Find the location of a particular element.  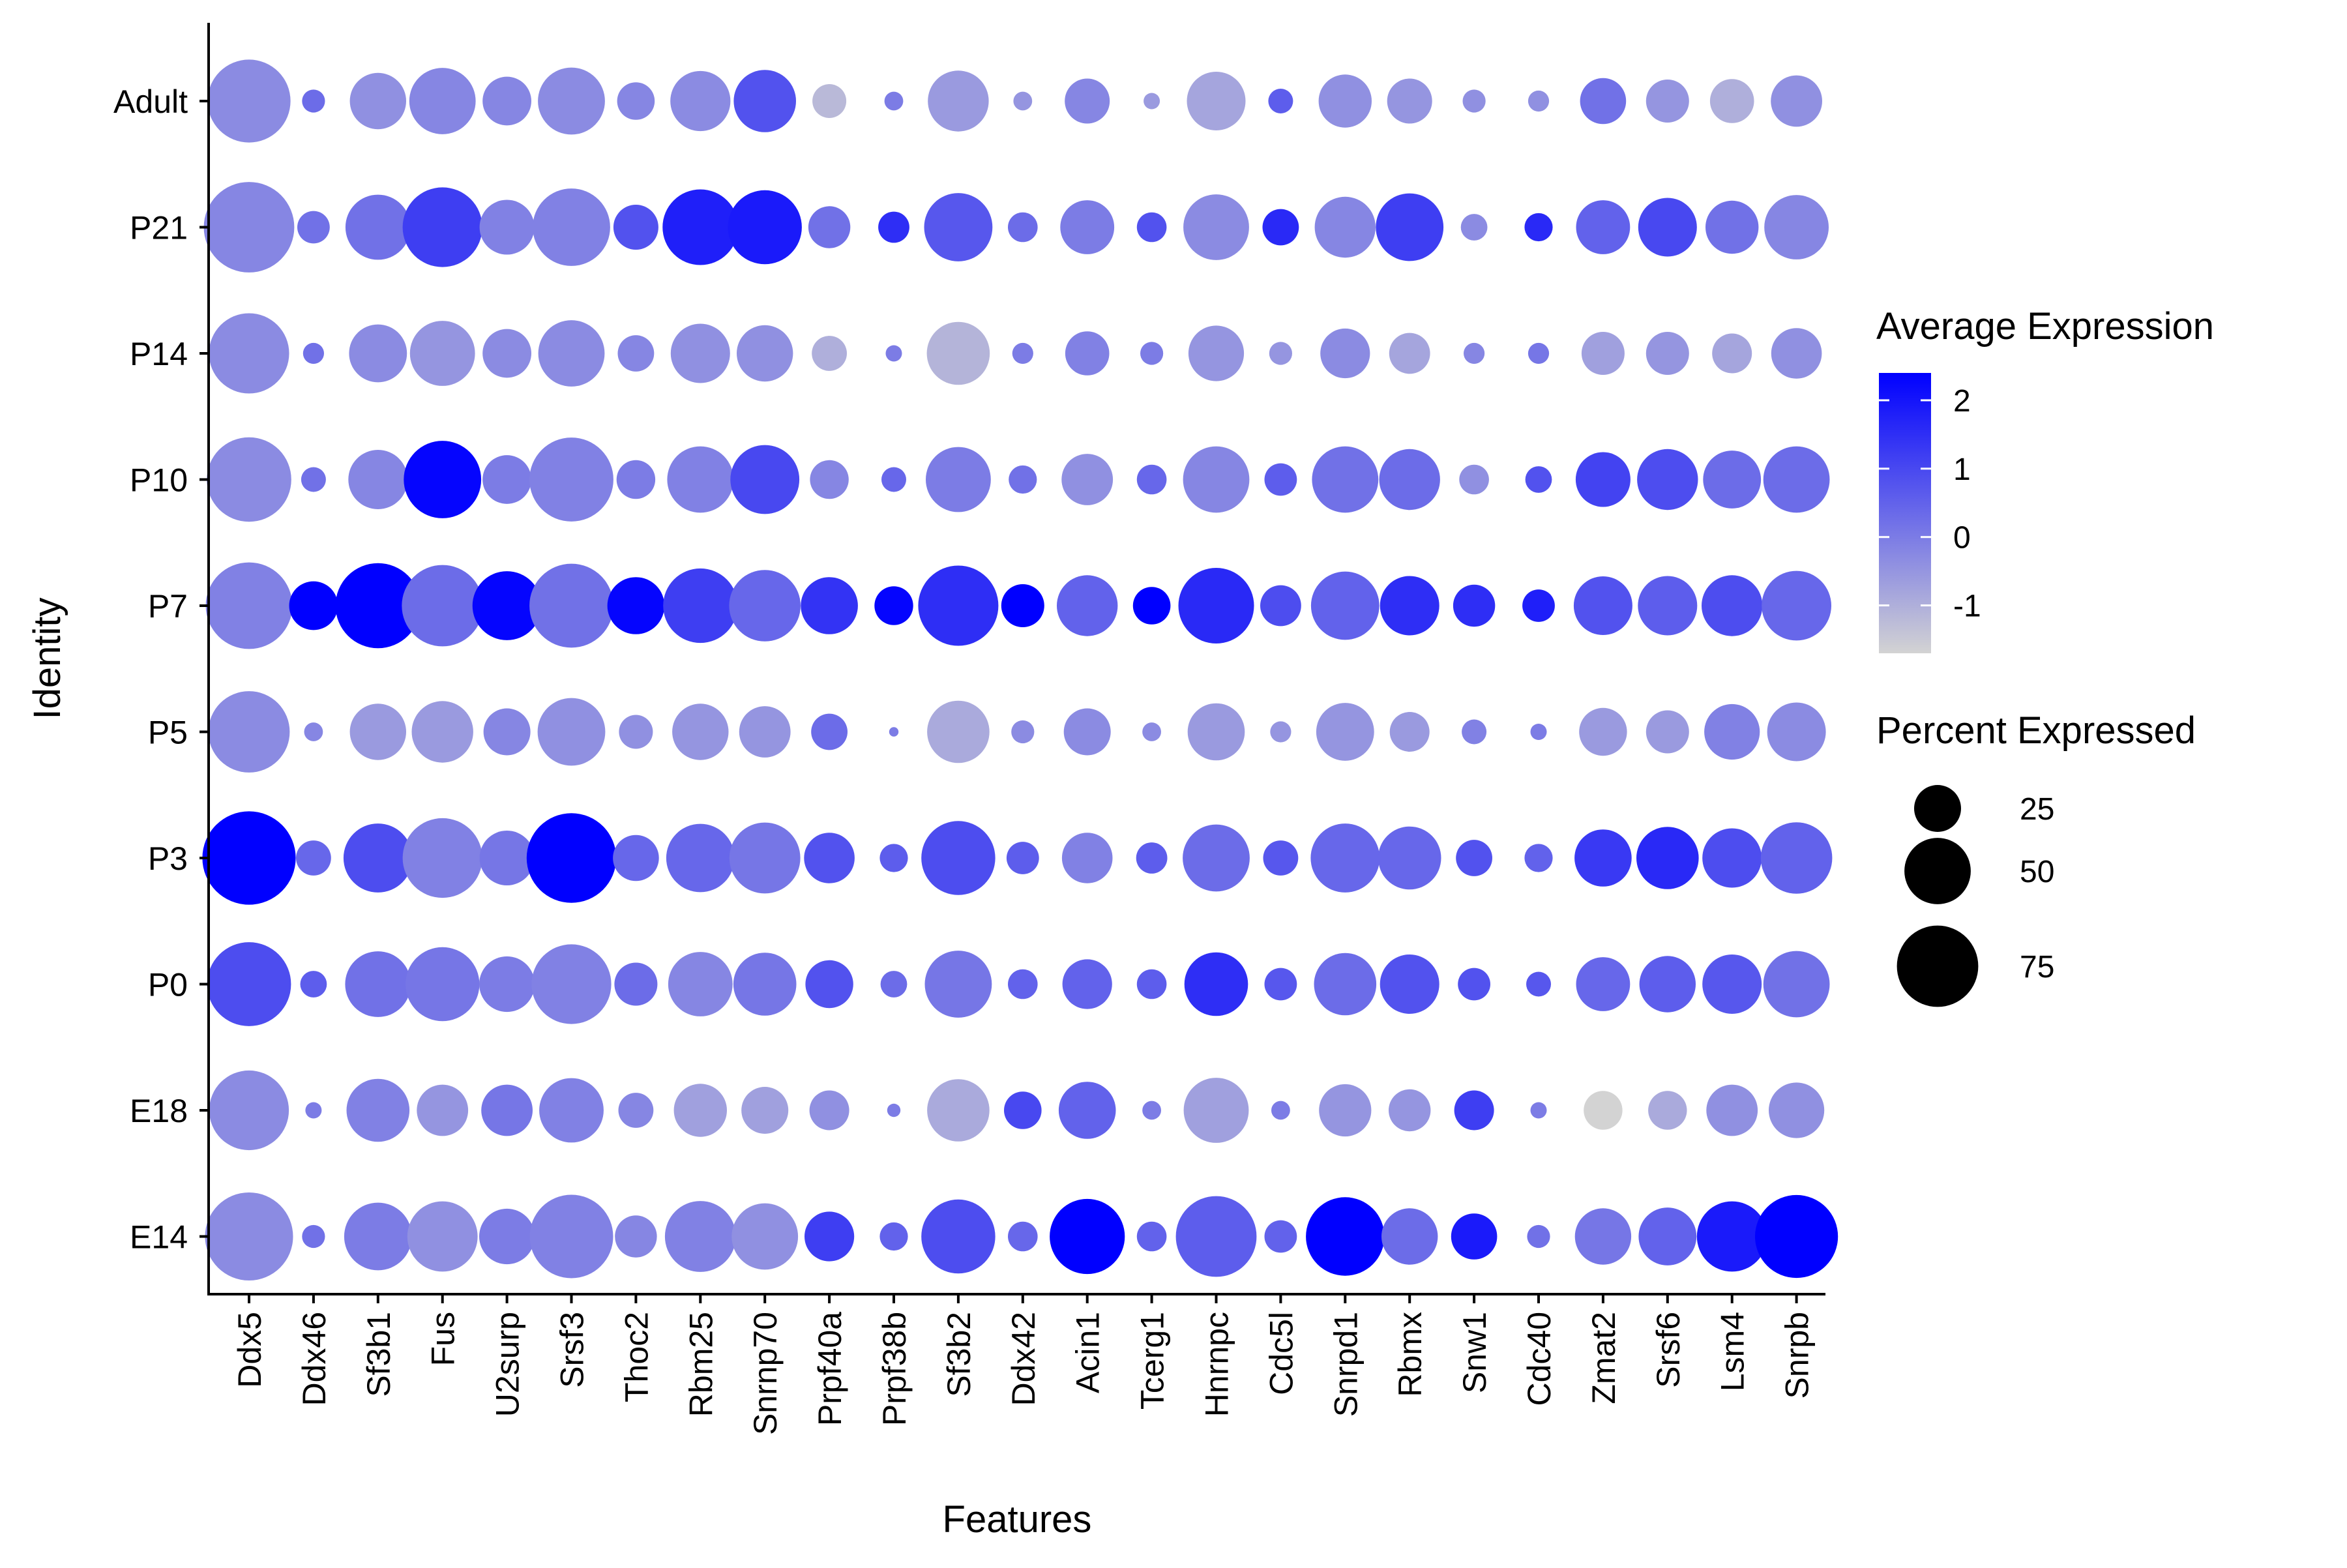

dot-E14-Prpf40a is located at coordinates (829, 1237).